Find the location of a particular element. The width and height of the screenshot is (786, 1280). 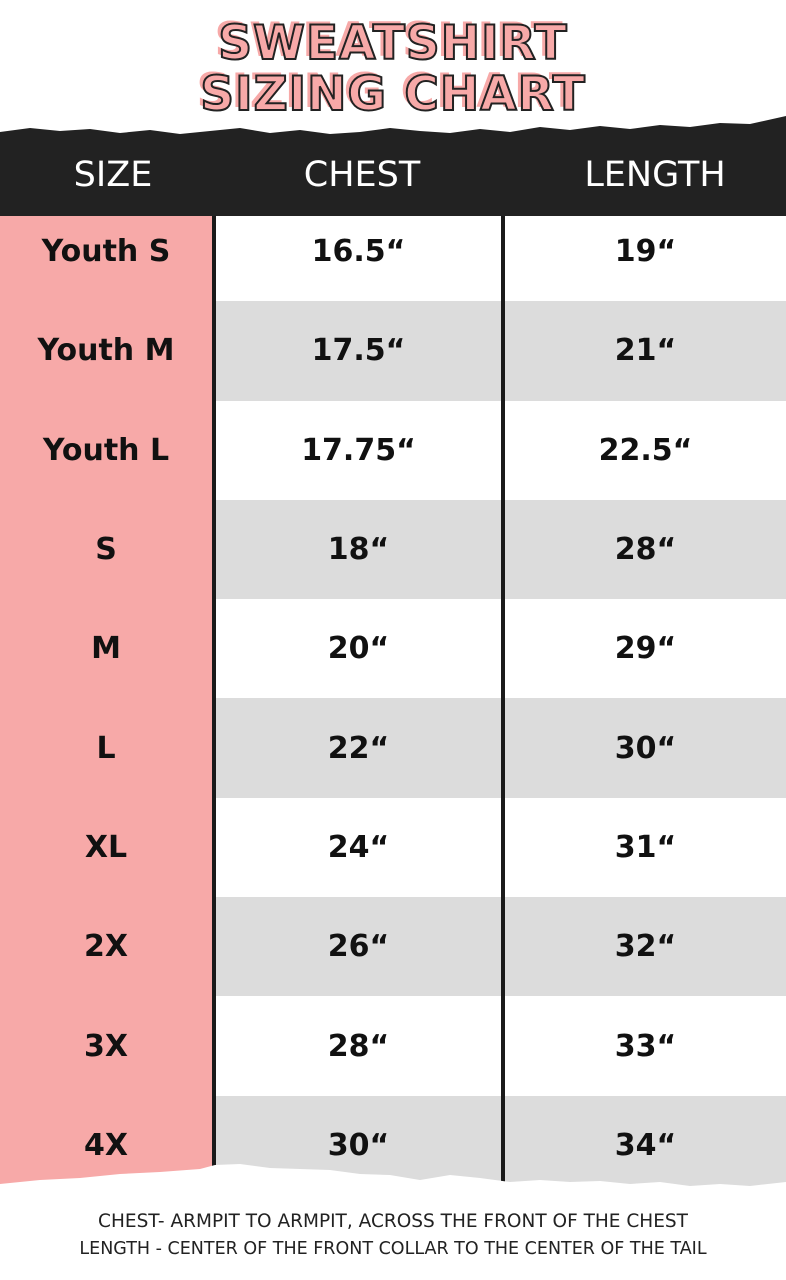

chest-cell: 16.5“ is located at coordinates (358, 252).